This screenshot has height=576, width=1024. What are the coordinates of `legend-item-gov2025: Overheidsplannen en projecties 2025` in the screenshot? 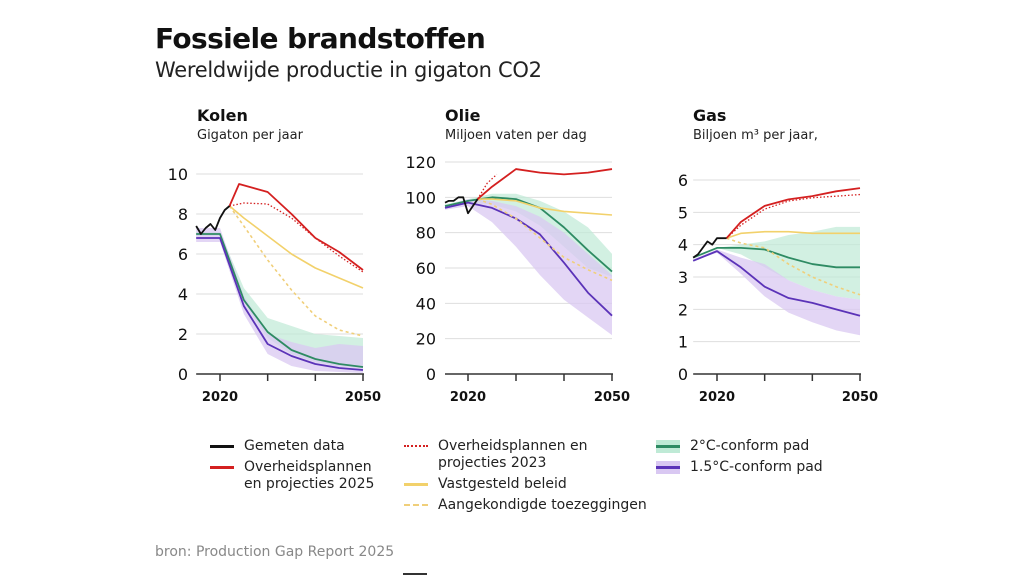 It's located at (300, 476).